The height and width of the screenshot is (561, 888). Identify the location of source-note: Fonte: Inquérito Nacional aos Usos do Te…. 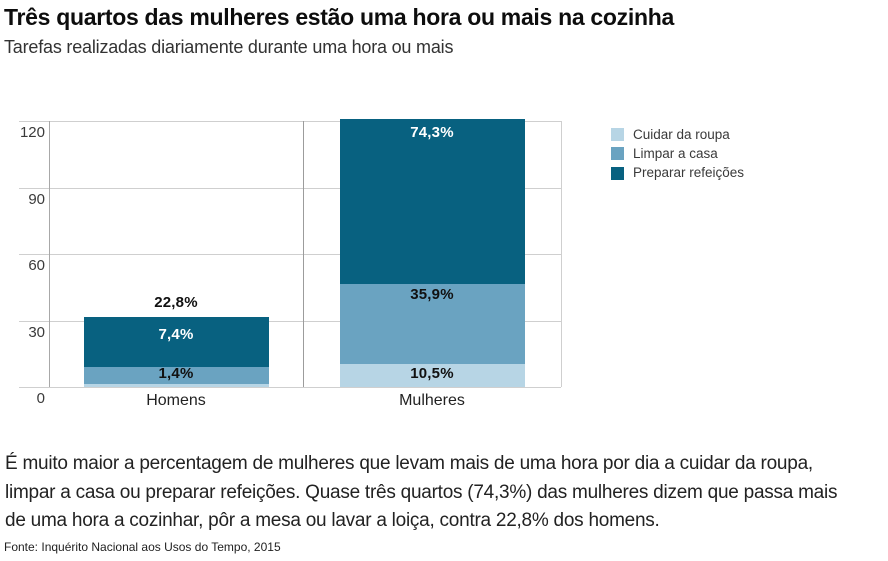
(142, 547).